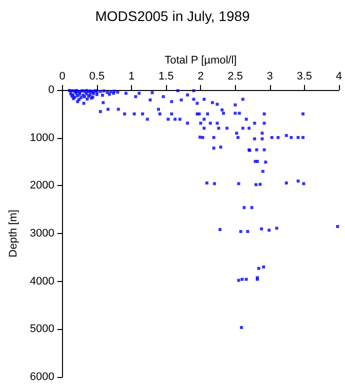 This screenshot has width=345, height=384. What do you see at coordinates (14, 234) in the screenshot?
I see `y-axis-title: Depth [m]` at bounding box center [14, 234].